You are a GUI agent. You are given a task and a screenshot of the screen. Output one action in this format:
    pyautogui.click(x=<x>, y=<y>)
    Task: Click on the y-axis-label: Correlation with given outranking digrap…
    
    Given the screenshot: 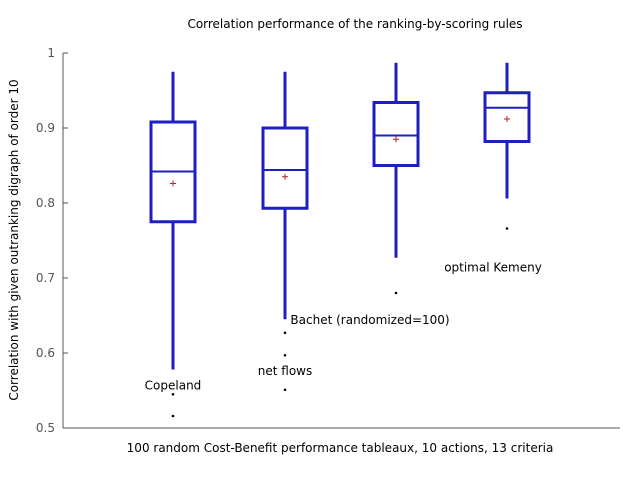 What is the action you would take?
    pyautogui.click(x=14, y=239)
    